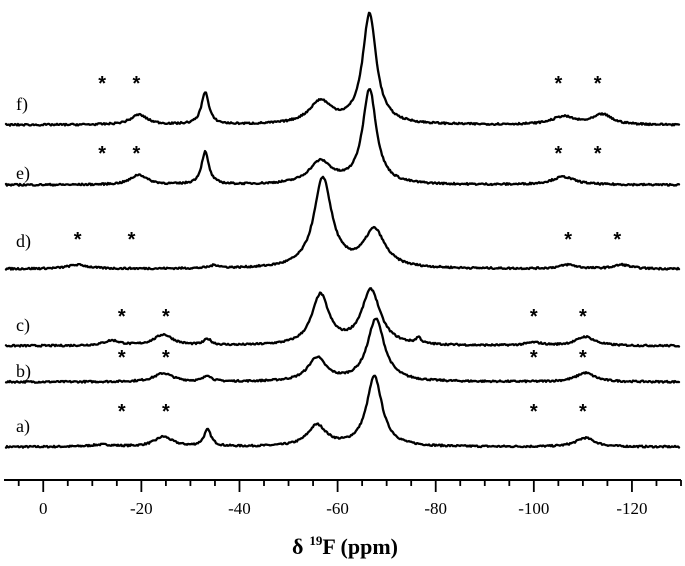 This screenshot has width=685, height=566. Describe the element at coordinates (342, 317) in the screenshot. I see `spectrum-trace-c` at that location.